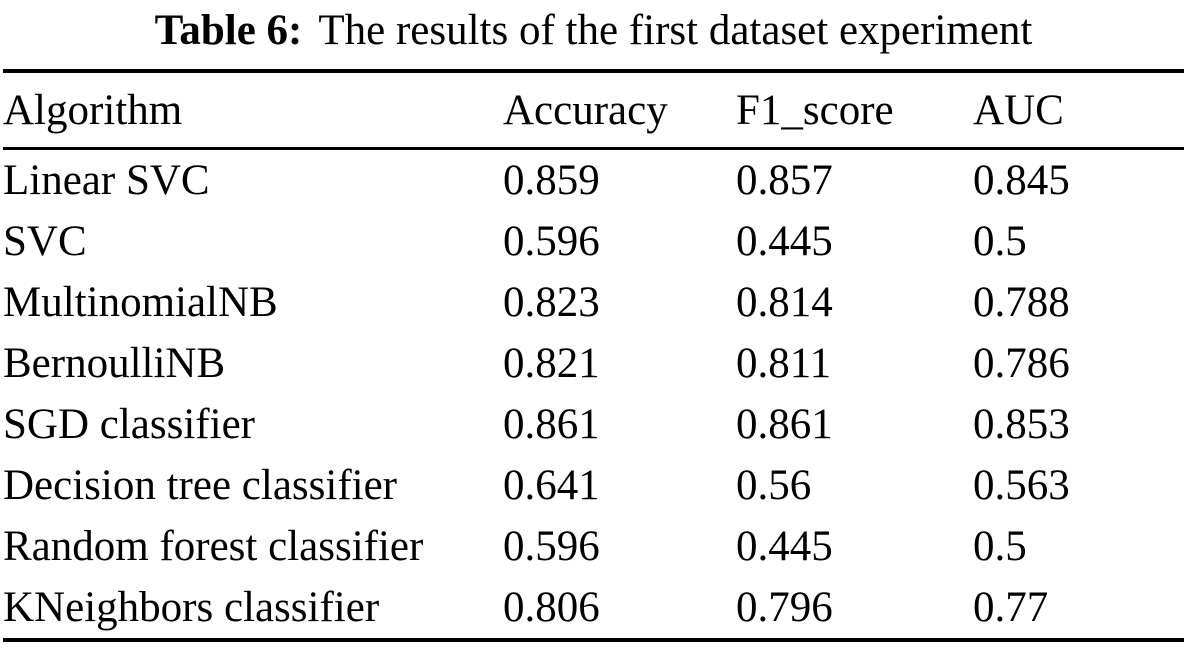 This screenshot has width=1187, height=654. What do you see at coordinates (551, 607) in the screenshot?
I see `cell-accuracy: 0.806` at bounding box center [551, 607].